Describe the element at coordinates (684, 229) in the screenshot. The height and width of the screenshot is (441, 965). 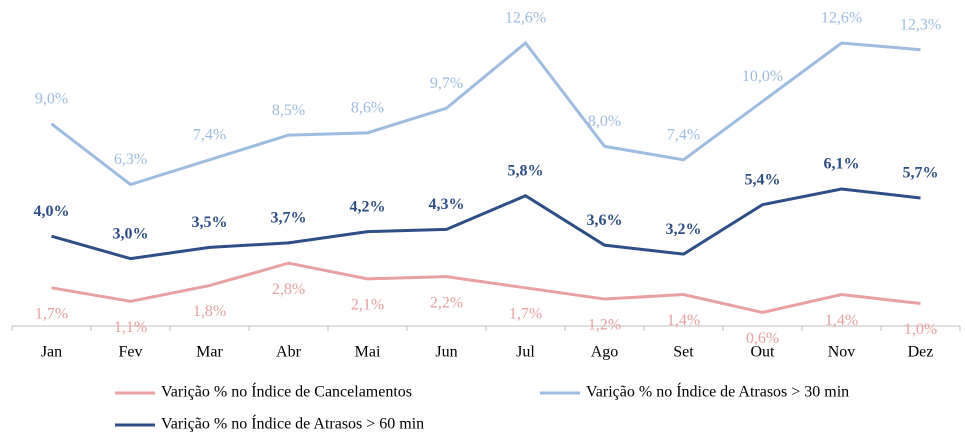
I see `data-label: 3,2%` at that location.